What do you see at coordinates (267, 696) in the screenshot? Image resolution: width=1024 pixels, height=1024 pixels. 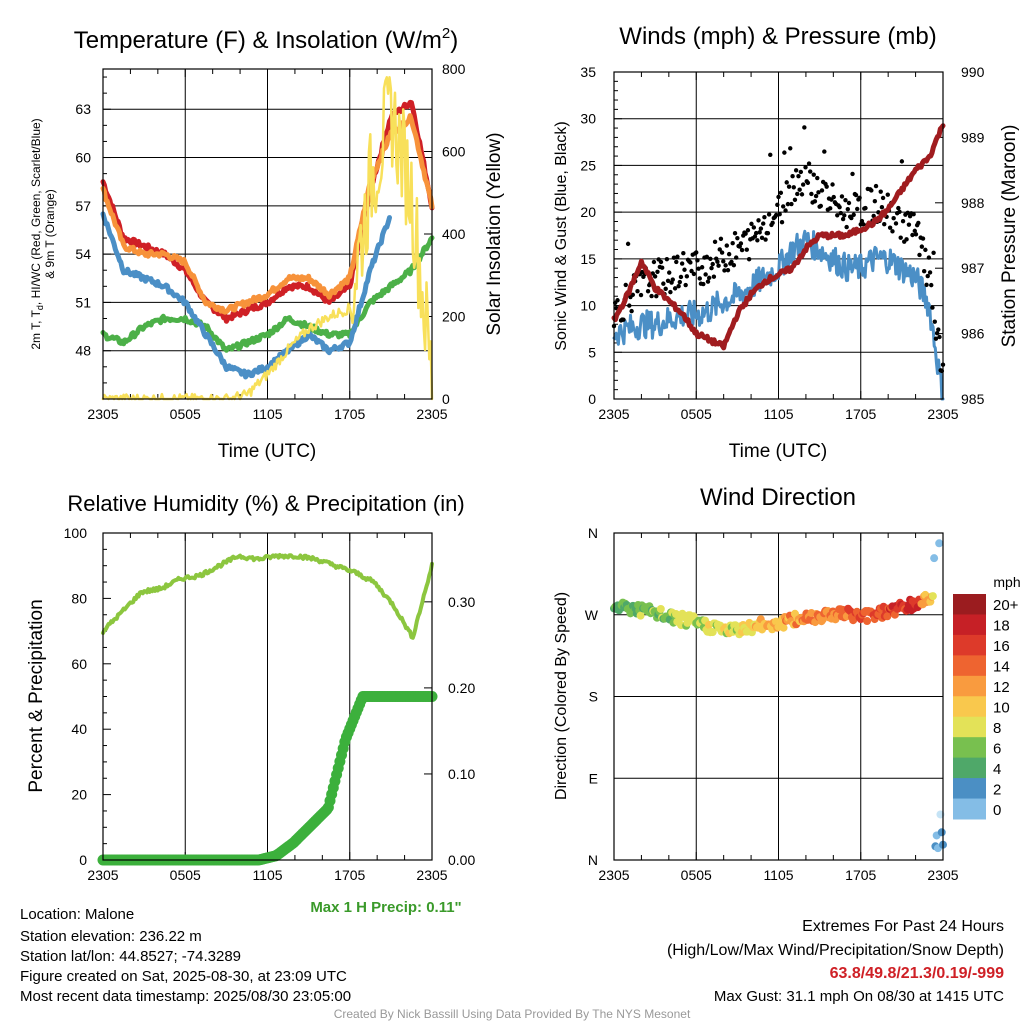 I see `rh-border` at bounding box center [267, 696].